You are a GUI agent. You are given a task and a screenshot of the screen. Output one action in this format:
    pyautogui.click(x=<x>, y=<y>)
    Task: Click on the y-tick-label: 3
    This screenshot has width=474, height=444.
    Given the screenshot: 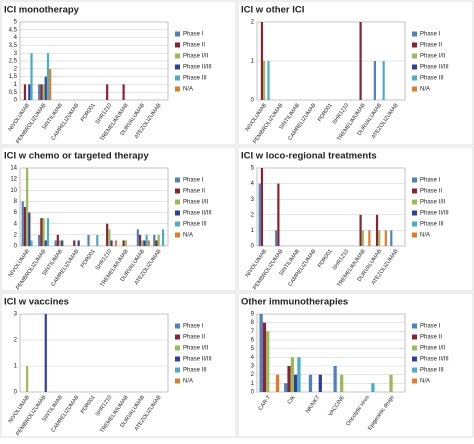 What is the action you would take?
    pyautogui.click(x=253, y=367)
    